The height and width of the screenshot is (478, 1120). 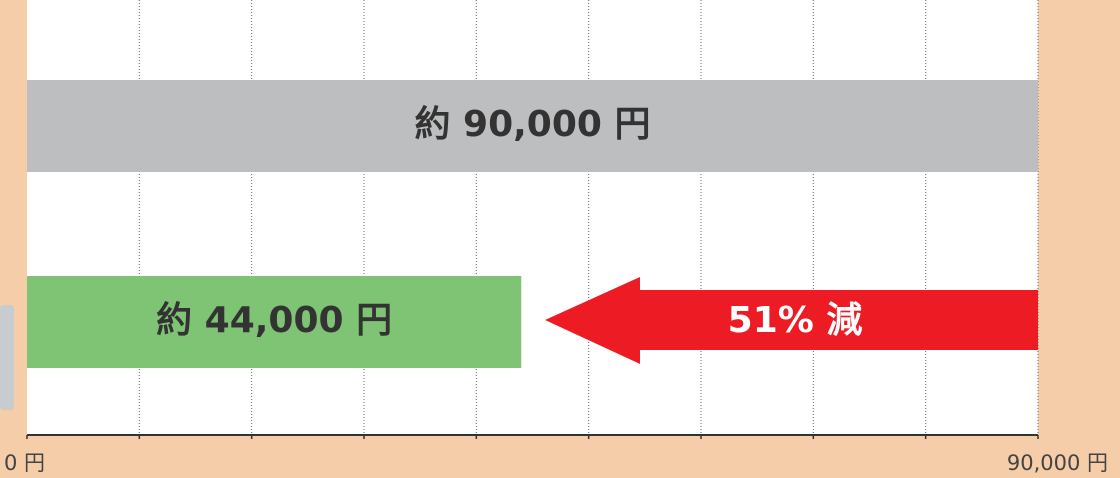 I want to click on value-label: 約 90,000 円, so click(x=533, y=124).